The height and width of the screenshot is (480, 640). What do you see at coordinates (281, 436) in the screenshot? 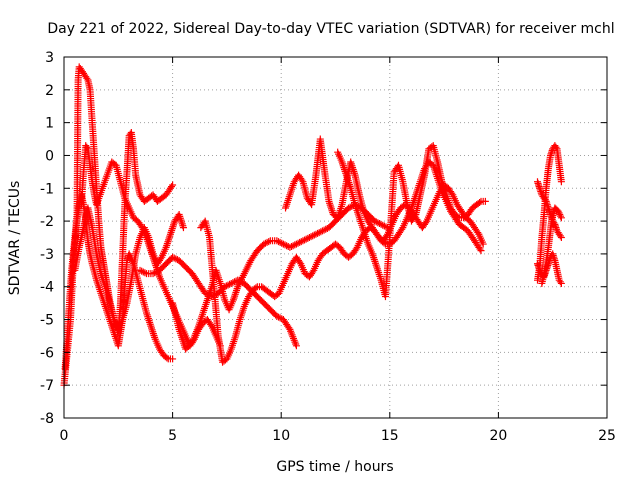
I see `x-tick-label: 10` at bounding box center [281, 436].